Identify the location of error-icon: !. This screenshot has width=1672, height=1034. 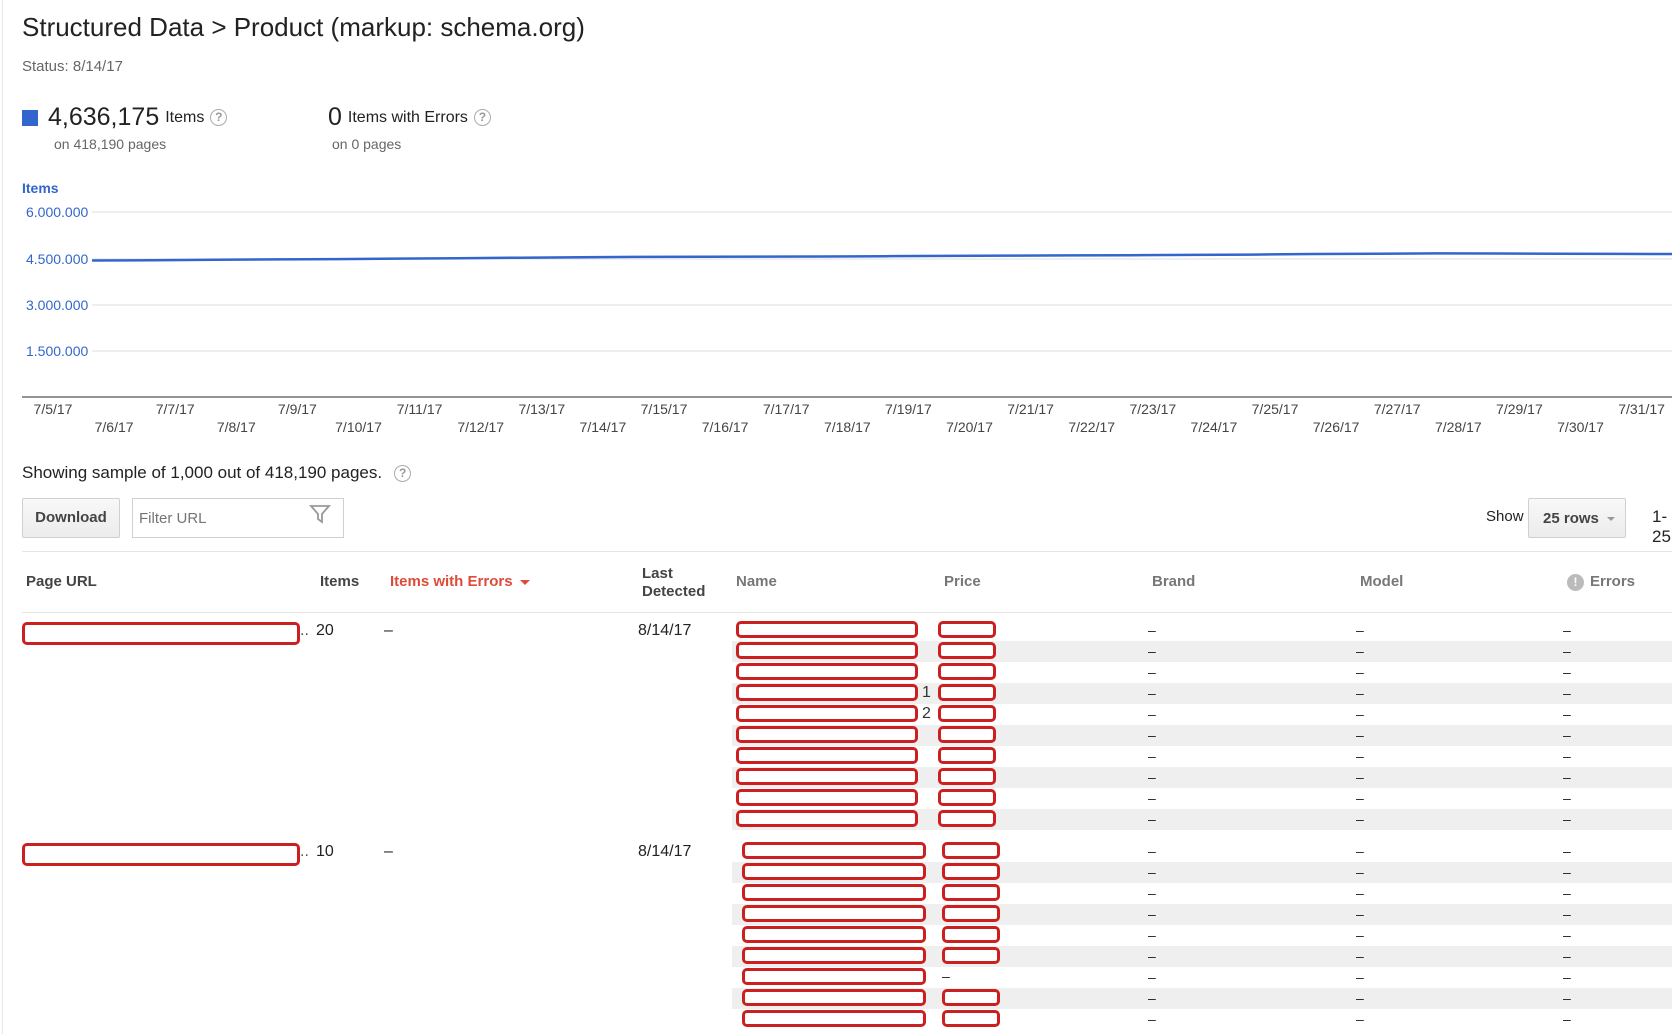
(1575, 582).